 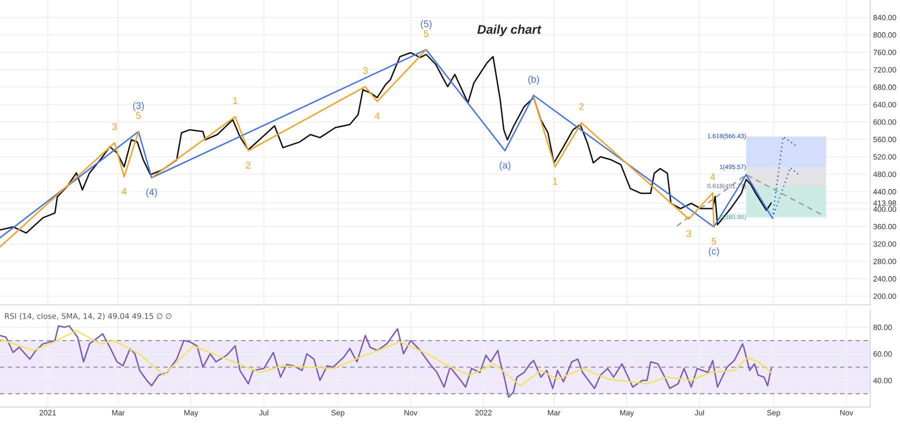 I want to click on annotation: (4), so click(x=151, y=193).